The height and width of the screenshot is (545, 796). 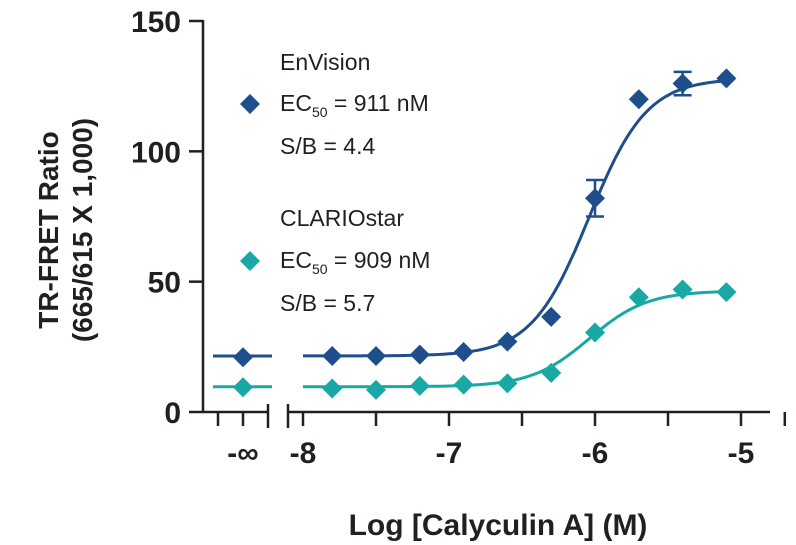 What do you see at coordinates (327, 146) in the screenshot?
I see `legend-sb-envision: S/B = 4.4` at bounding box center [327, 146].